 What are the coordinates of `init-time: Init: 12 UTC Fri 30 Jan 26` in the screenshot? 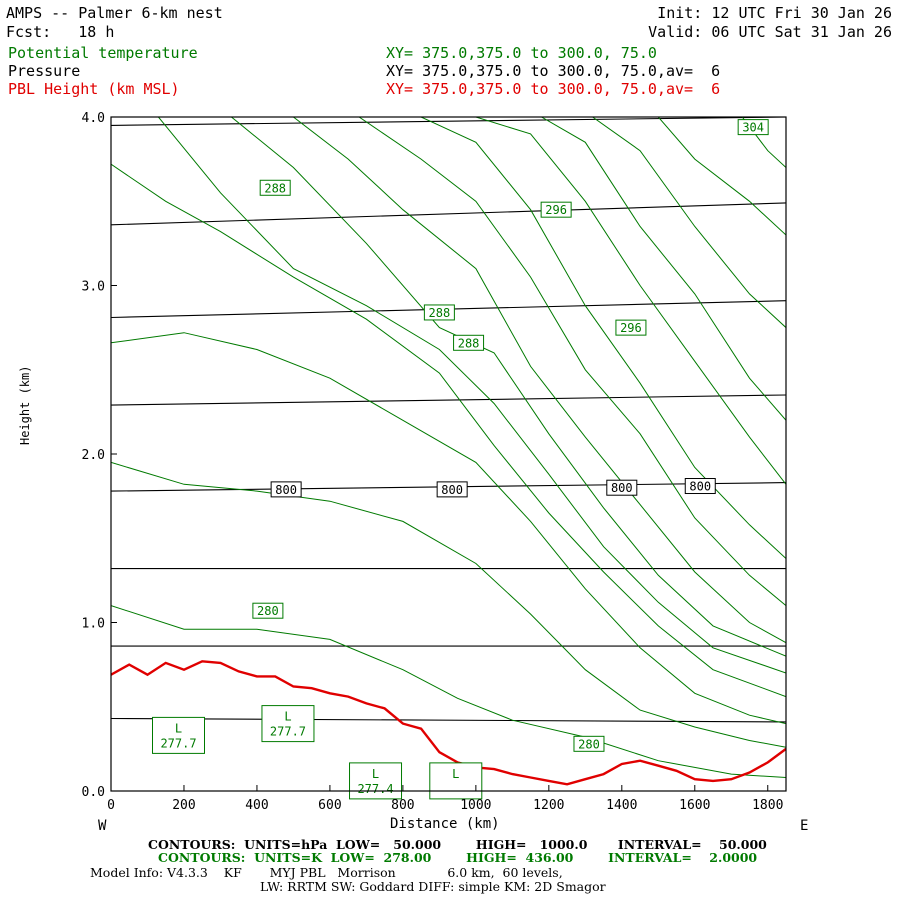 It's located at (774, 13).